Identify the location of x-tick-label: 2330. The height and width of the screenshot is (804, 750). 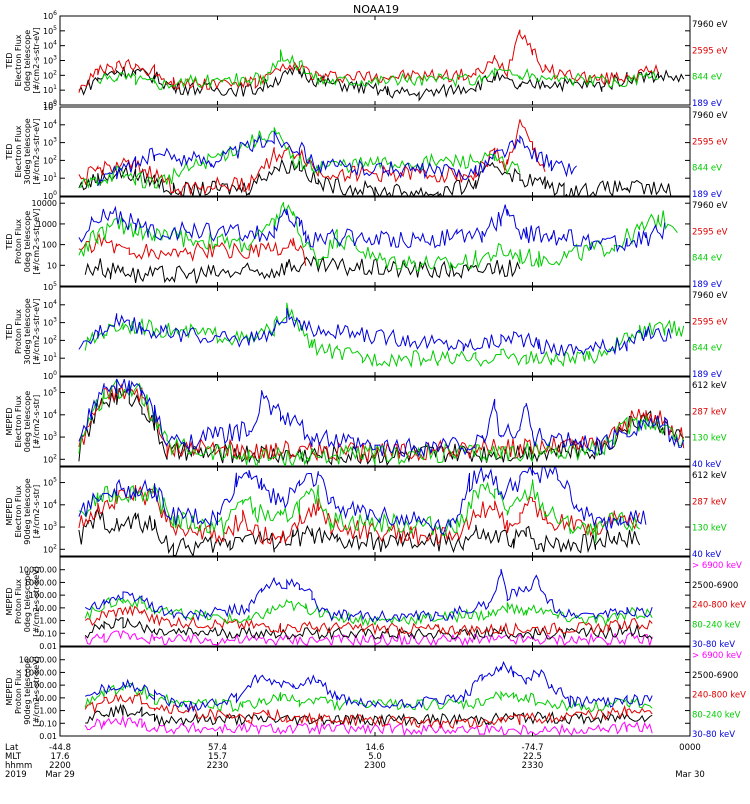
(533, 766).